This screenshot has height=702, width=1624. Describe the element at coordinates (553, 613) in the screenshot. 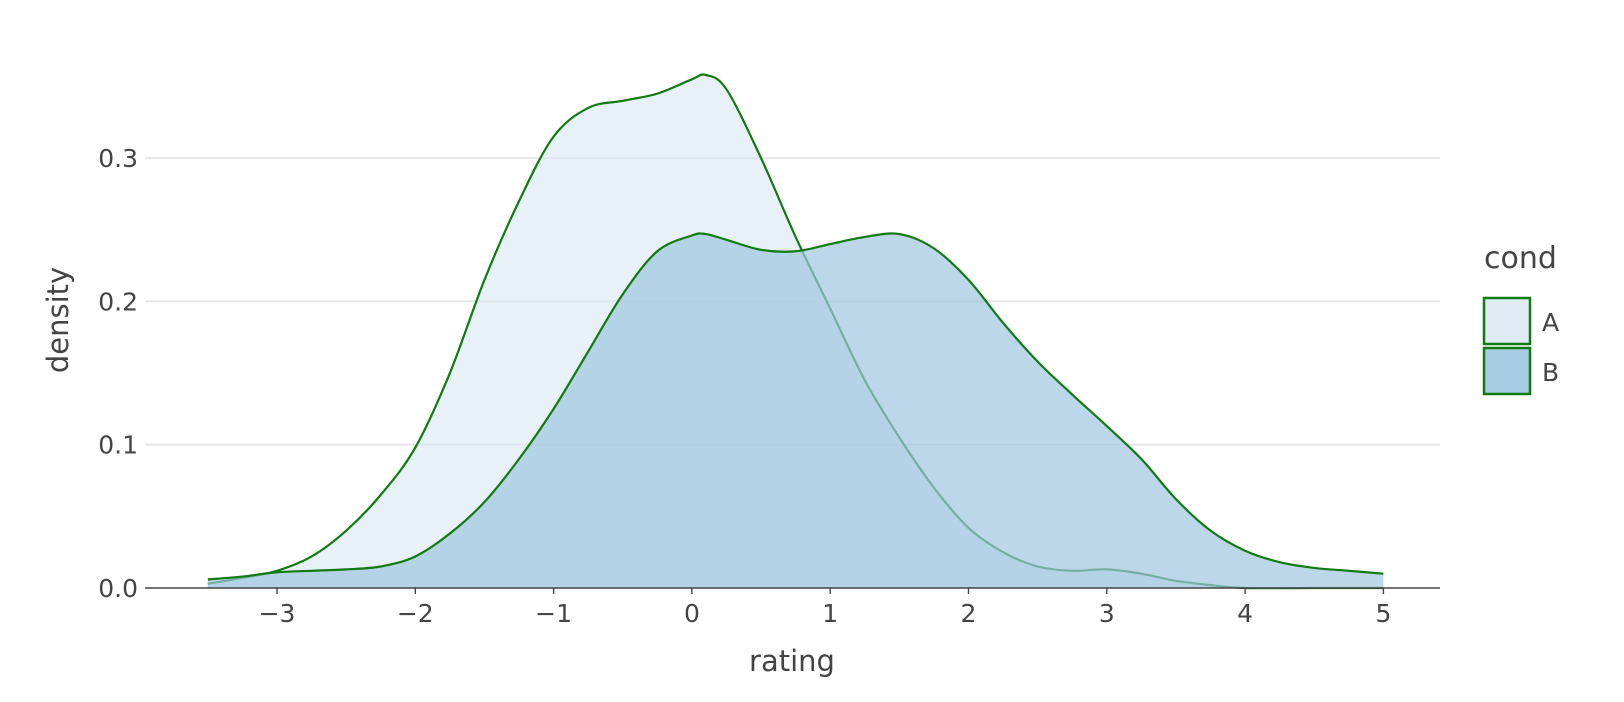

I see `x-tick-label: −1` at that location.